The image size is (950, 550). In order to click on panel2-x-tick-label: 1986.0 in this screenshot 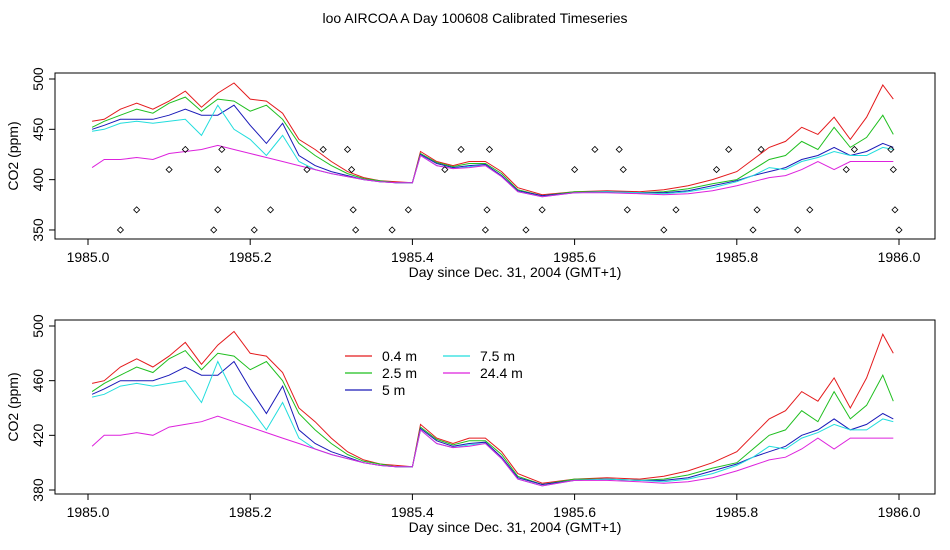, I will do `click(899, 512)`.